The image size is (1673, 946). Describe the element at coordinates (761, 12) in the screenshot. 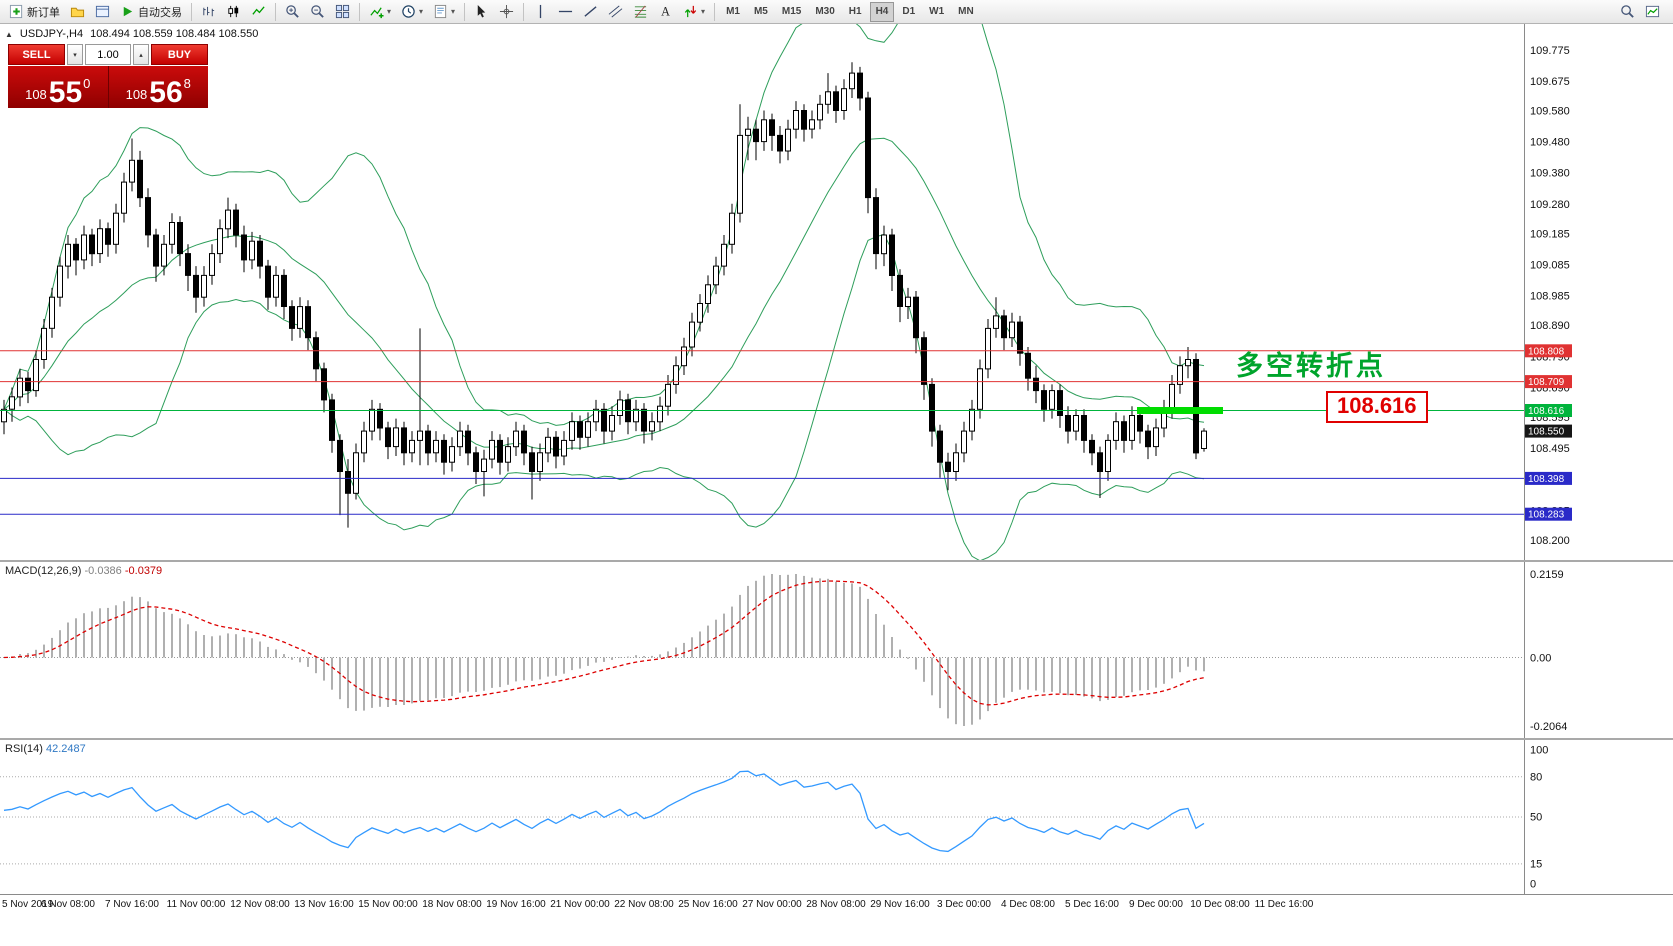

I see `tf-m5-button: M5` at that location.